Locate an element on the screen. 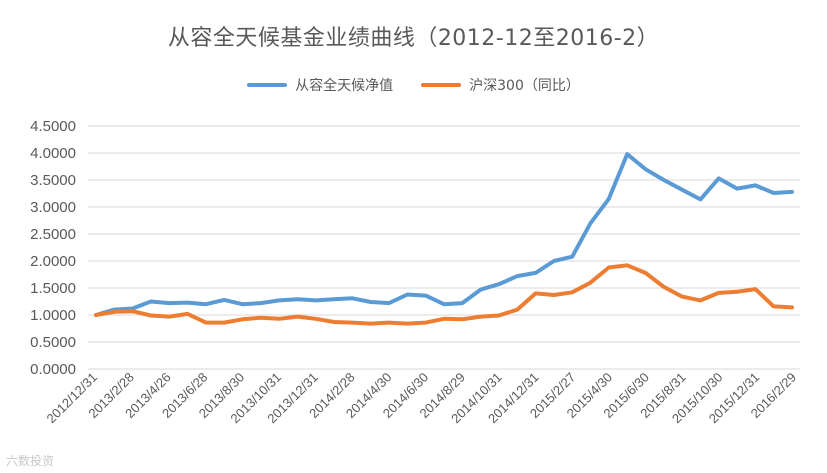 Image resolution: width=827 pixels, height=473 pixels. y-tick-label: 2.0000 is located at coordinates (53, 261).